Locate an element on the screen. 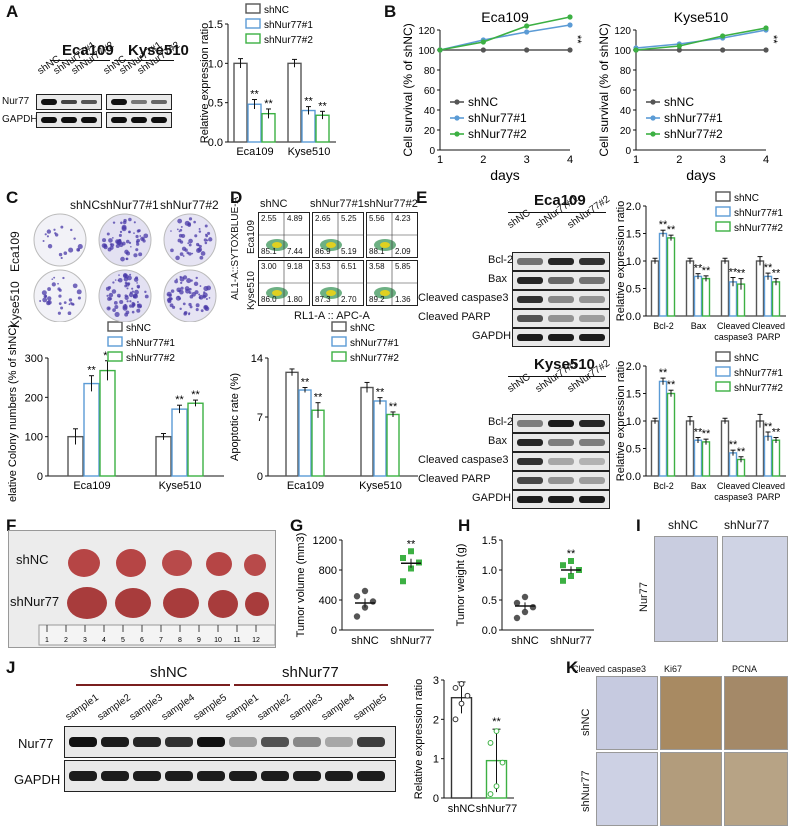 The image size is (790, 828). G-scatter-ylabel: Tumor volume (mm3) is located at coordinates (301, 585).